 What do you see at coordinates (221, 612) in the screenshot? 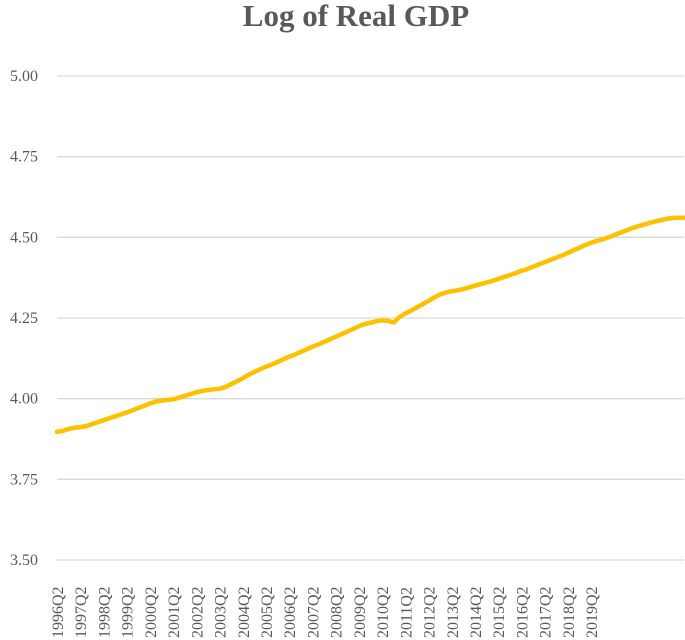
I see `x-tick-label: 2003Q2` at bounding box center [221, 612].